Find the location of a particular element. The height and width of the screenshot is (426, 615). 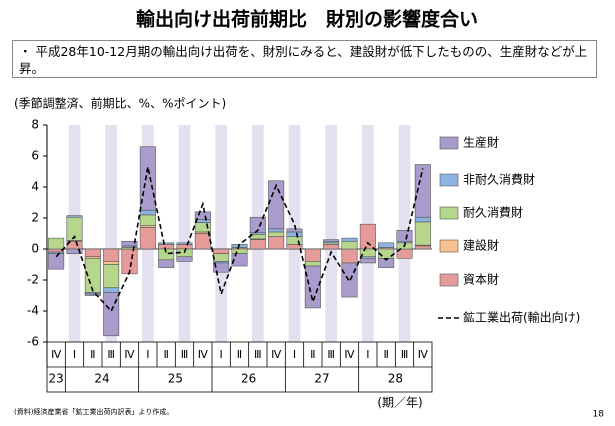

y-tick-label: 6 is located at coordinates (35, 156).